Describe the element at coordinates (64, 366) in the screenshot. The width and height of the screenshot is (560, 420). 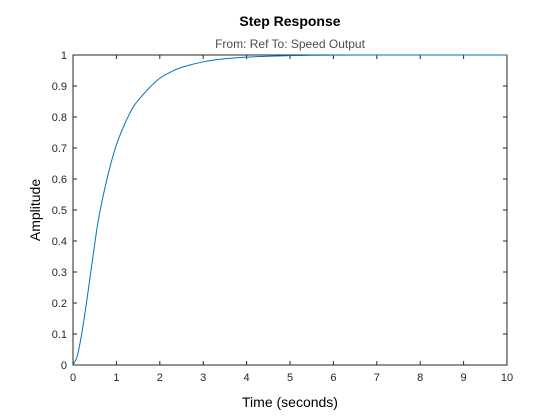
I see `y-tick-label: 0` at that location.